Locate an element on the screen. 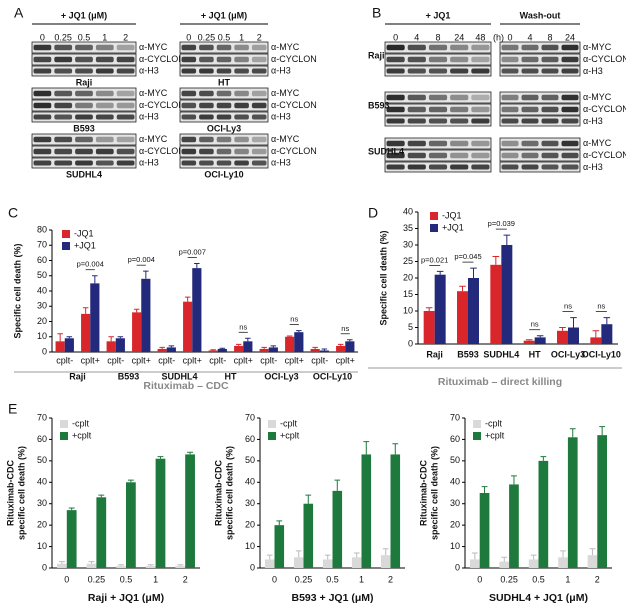 This screenshot has width=626, height=608. x-tick-label: Raji is located at coordinates (434, 354).